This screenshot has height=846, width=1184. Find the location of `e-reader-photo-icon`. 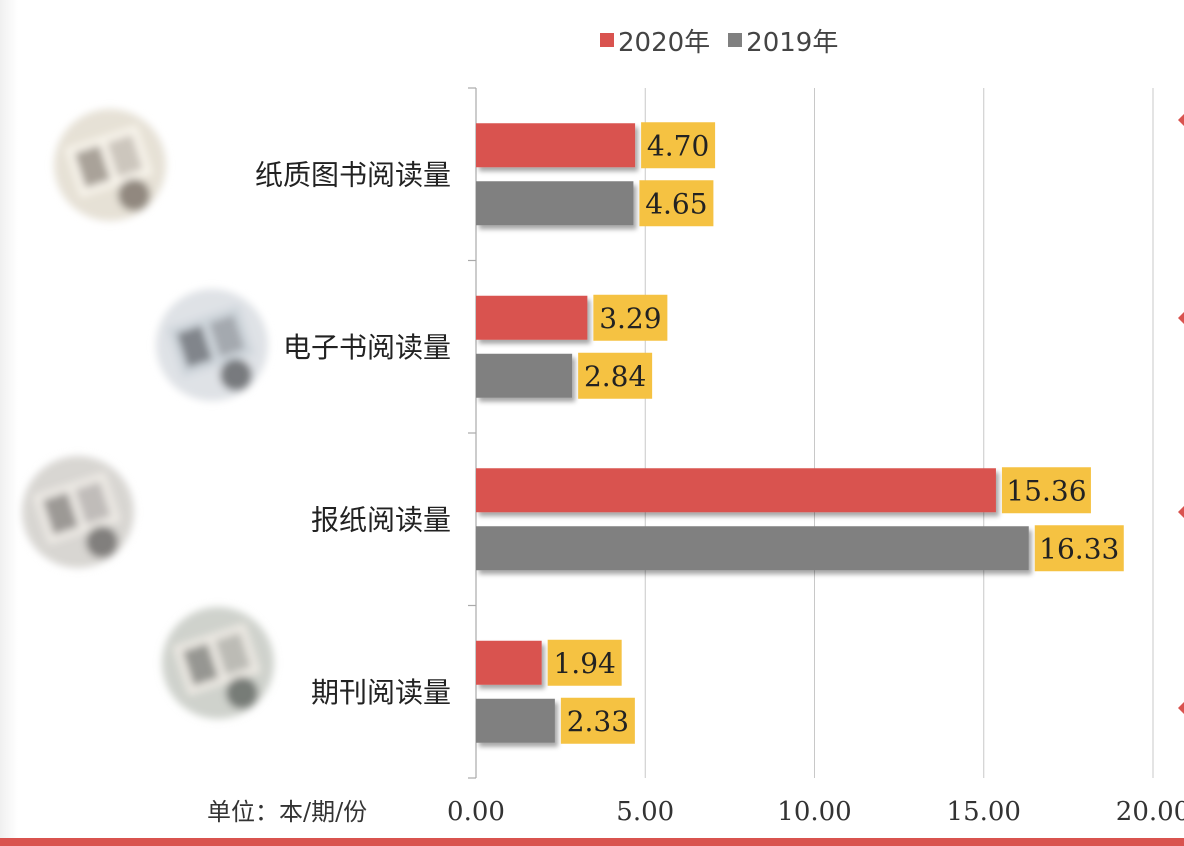

e-reader-photo-icon is located at coordinates (212, 345).